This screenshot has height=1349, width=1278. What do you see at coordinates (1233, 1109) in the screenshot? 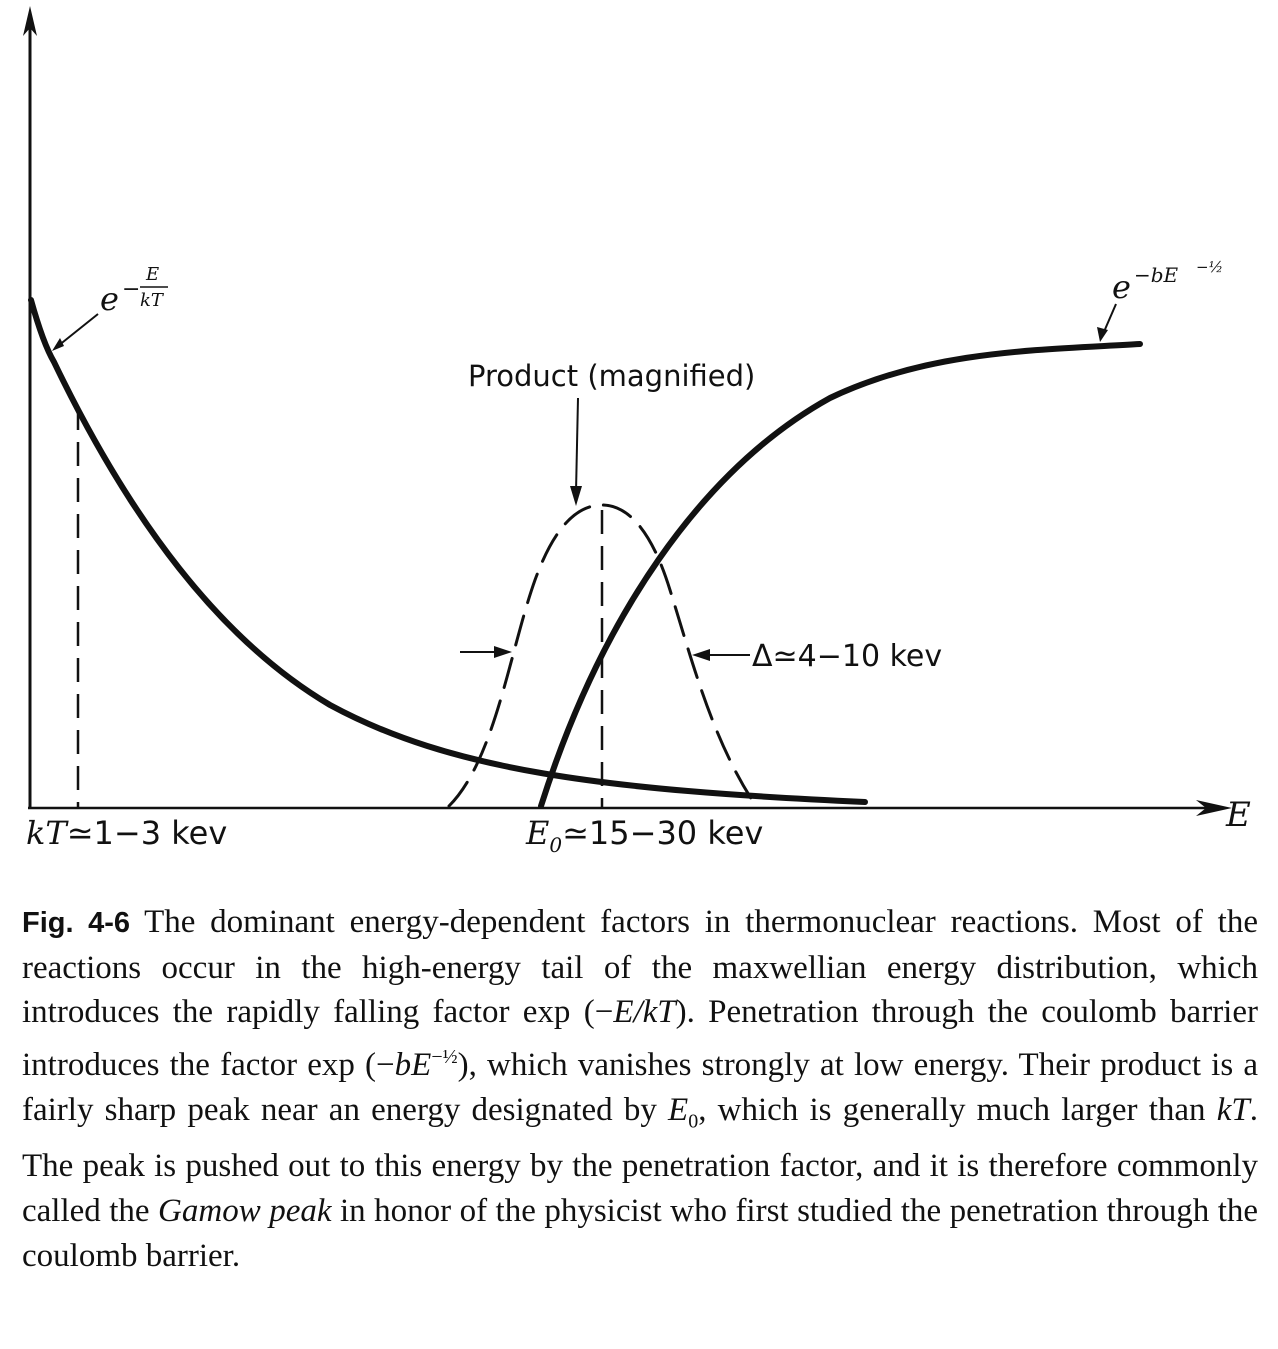
I see `caption-math-kt: kT` at bounding box center [1233, 1109].